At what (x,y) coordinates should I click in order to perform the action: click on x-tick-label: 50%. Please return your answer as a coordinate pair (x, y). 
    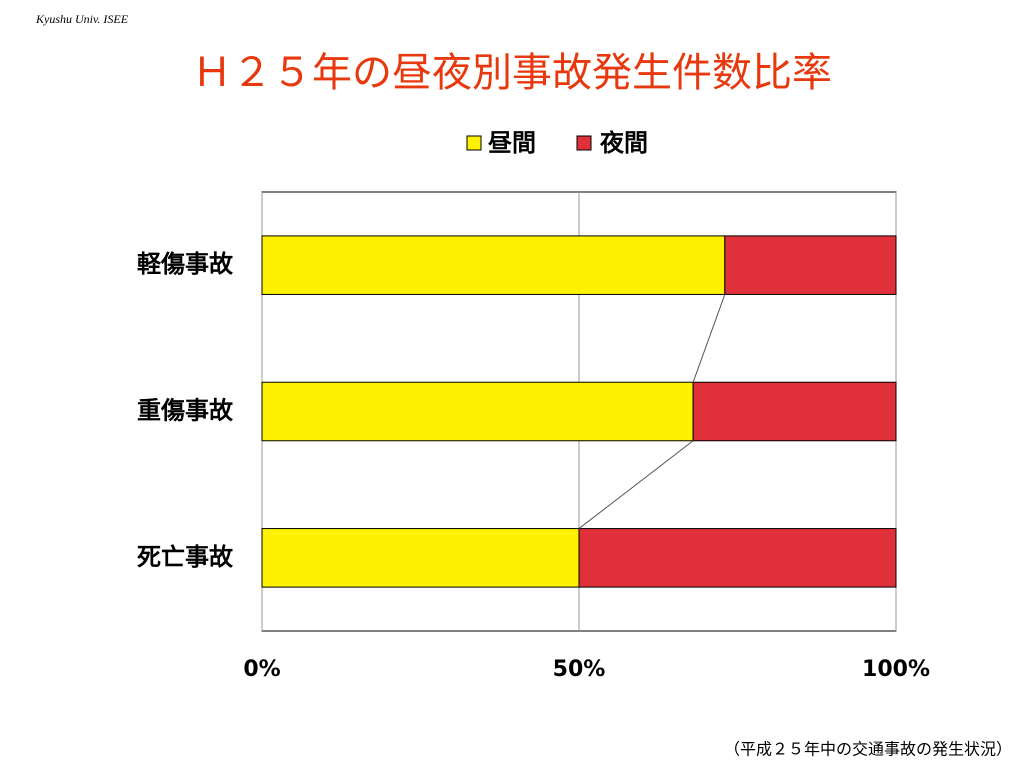
    Looking at the image, I should click on (579, 669).